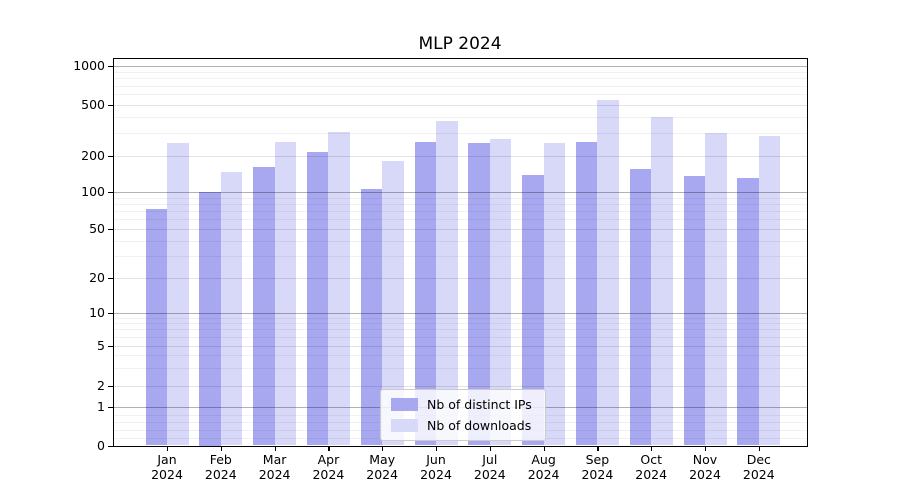  I want to click on y-tick-label: 5, so click(101, 345).